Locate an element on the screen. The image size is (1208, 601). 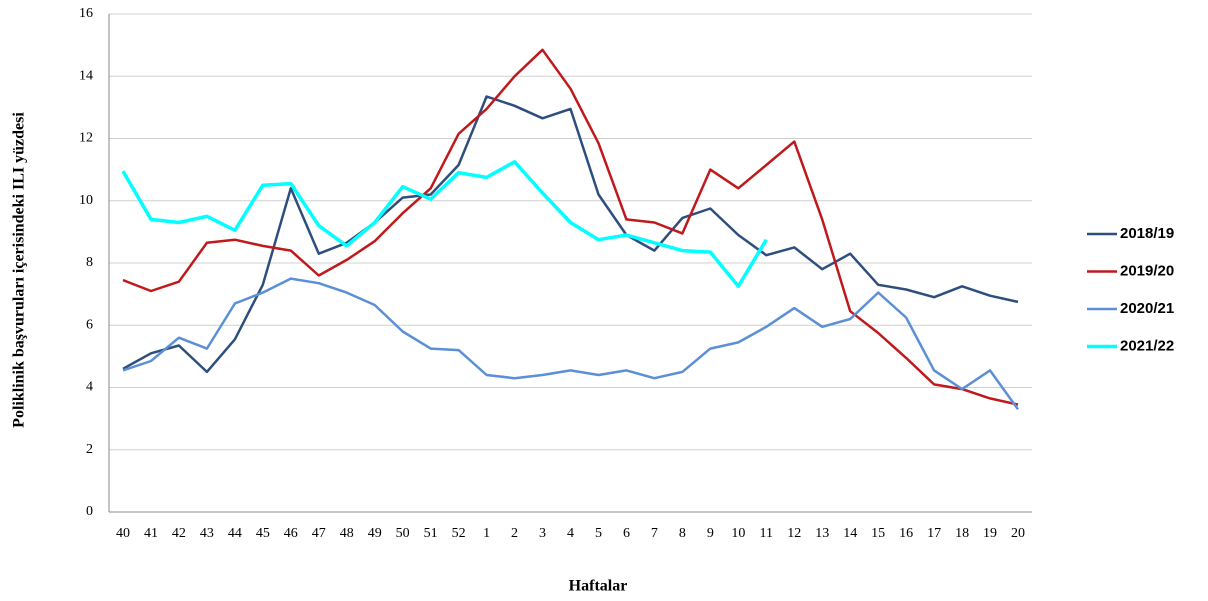
x-tick-label: 7 is located at coordinates (654, 533).